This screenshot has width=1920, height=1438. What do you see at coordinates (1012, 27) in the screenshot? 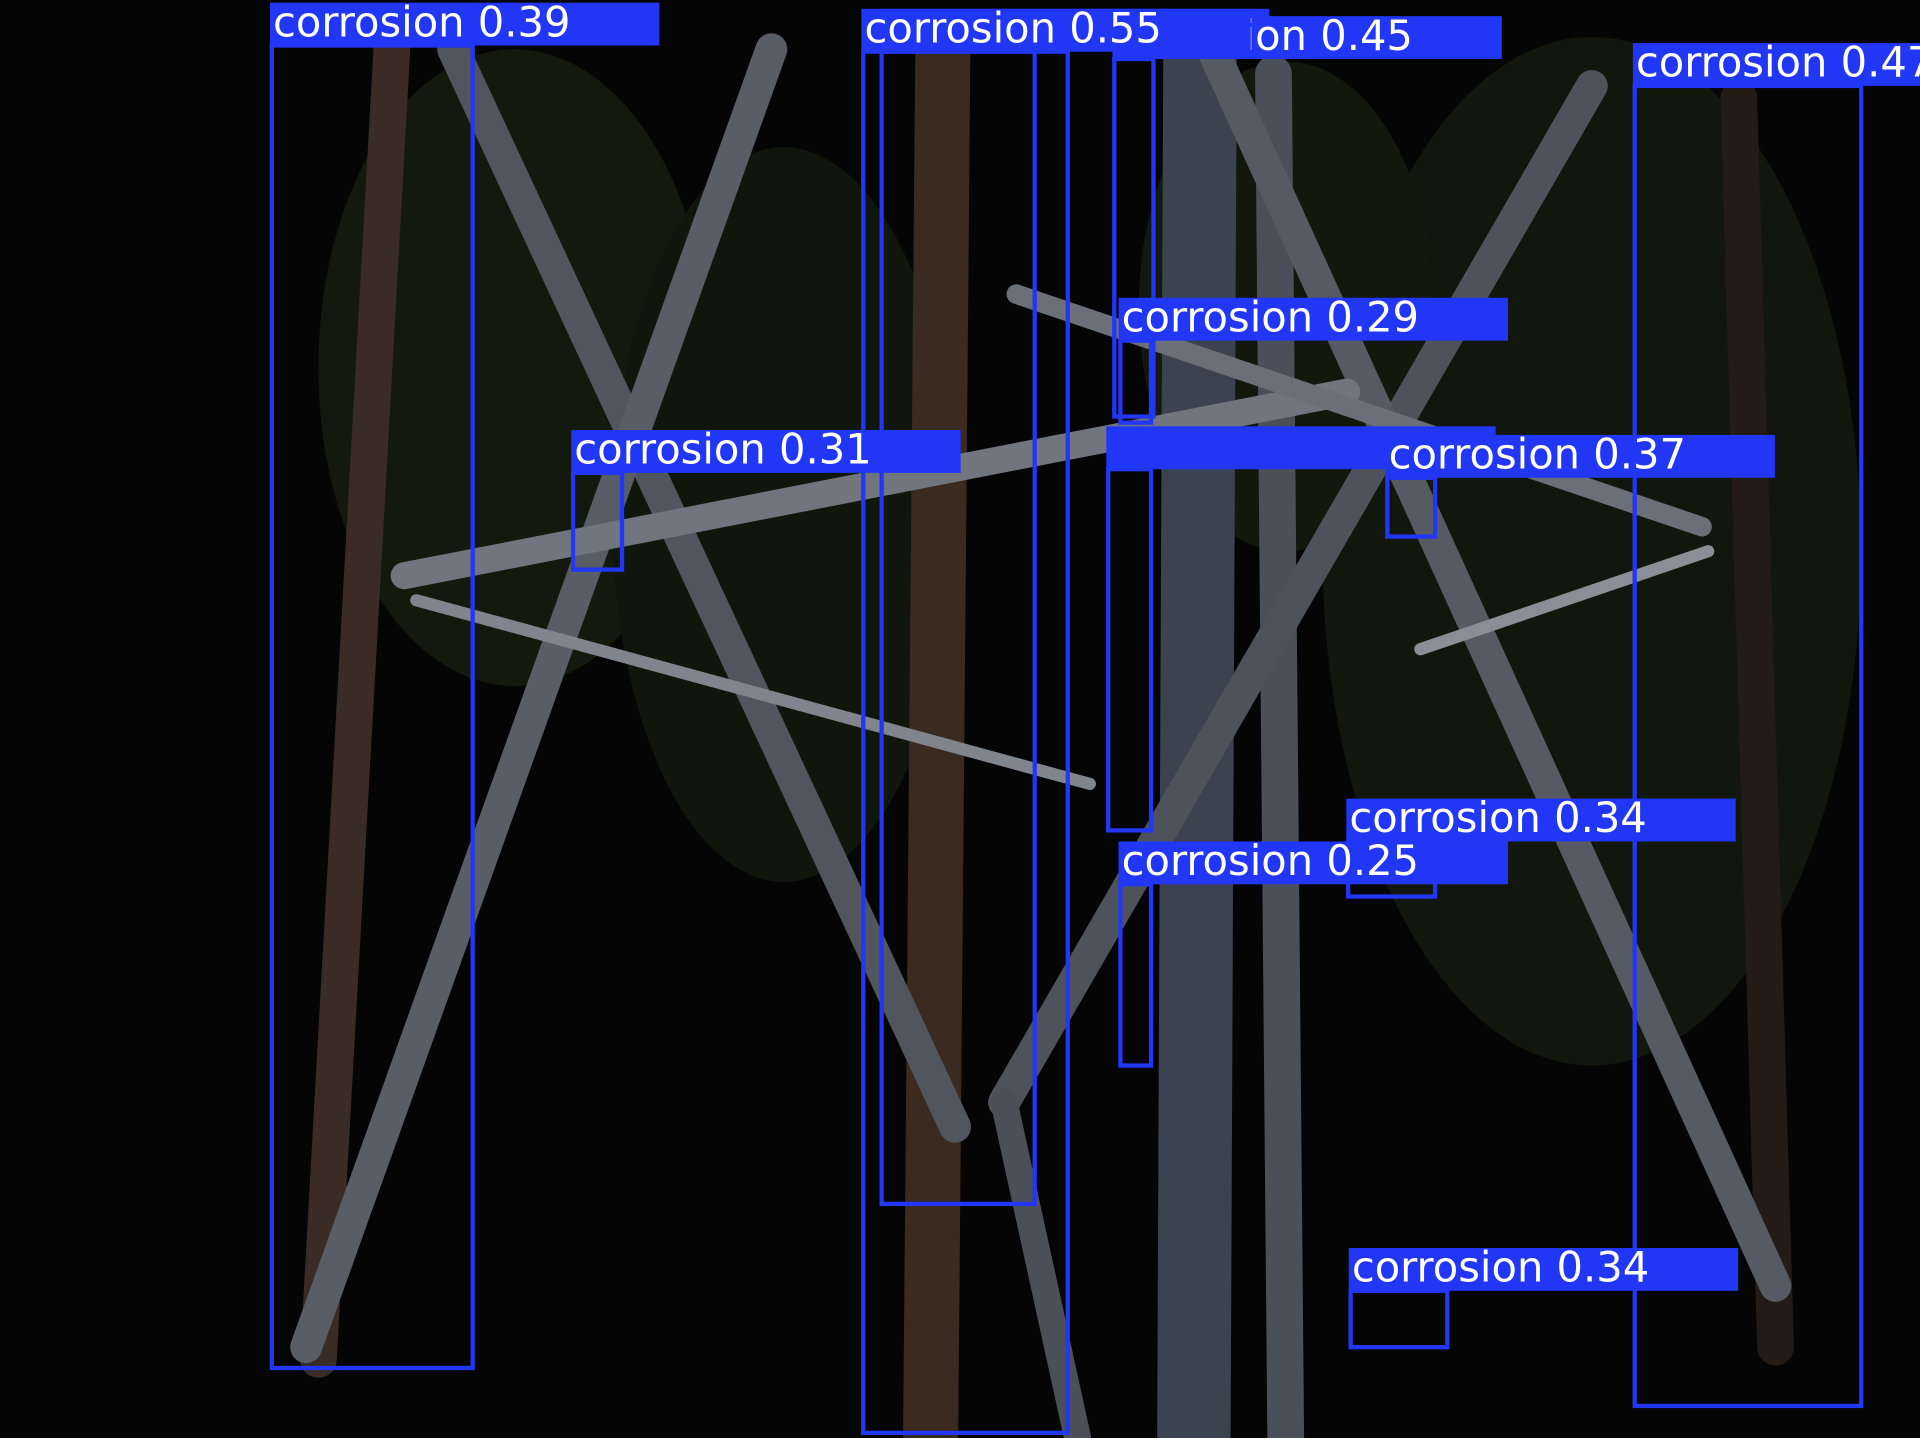
I see `detection-label: corrosion 0.55` at bounding box center [1012, 27].